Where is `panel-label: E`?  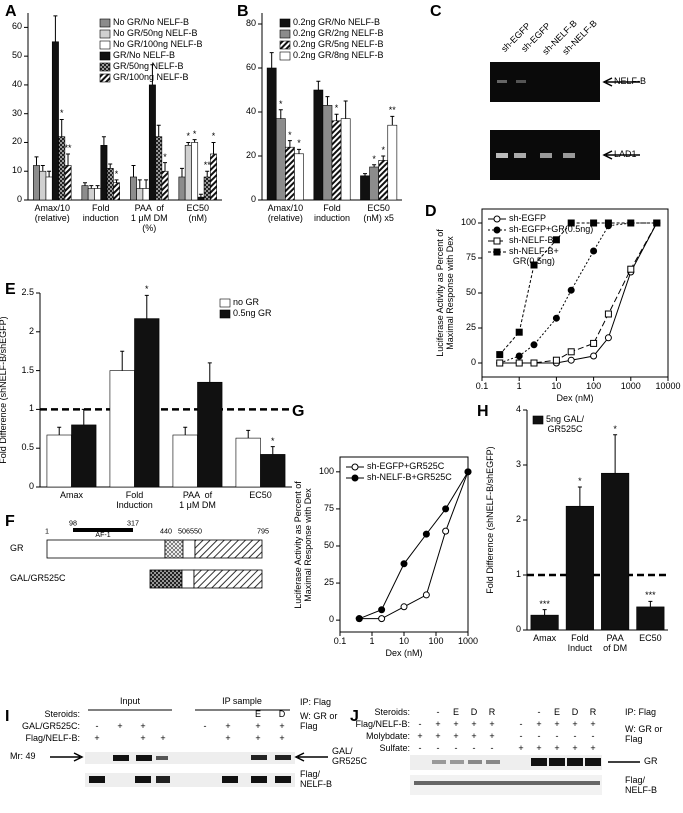
panel-label: E is located at coordinates (10, 290).